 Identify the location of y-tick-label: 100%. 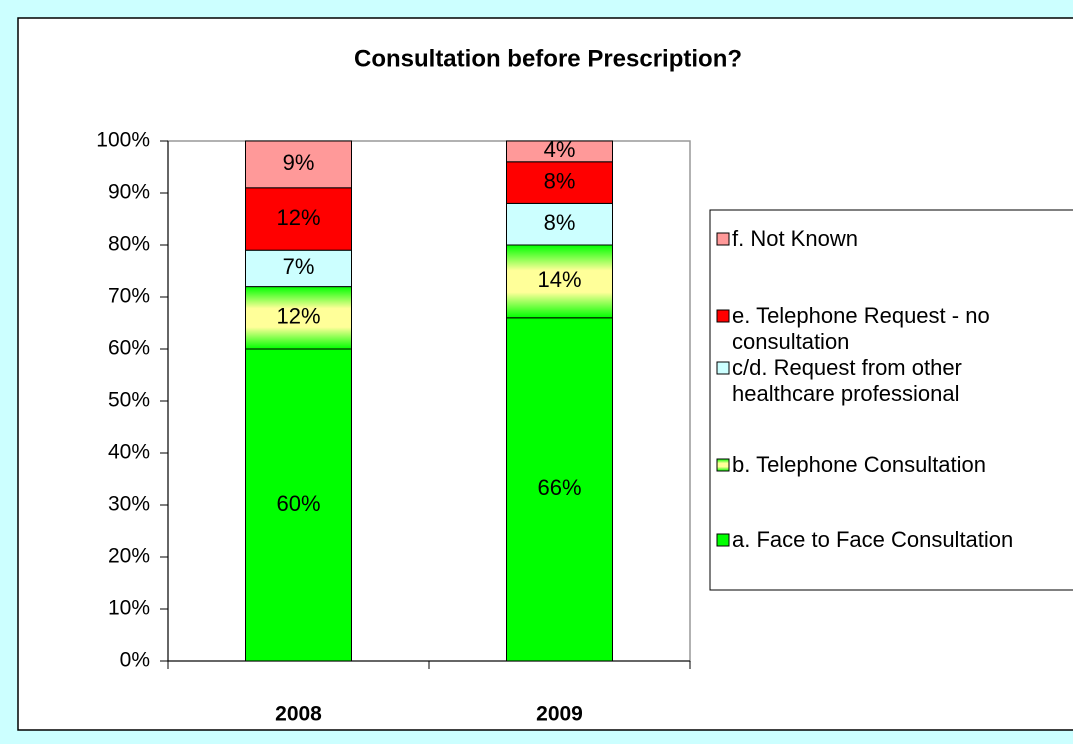
(123, 140).